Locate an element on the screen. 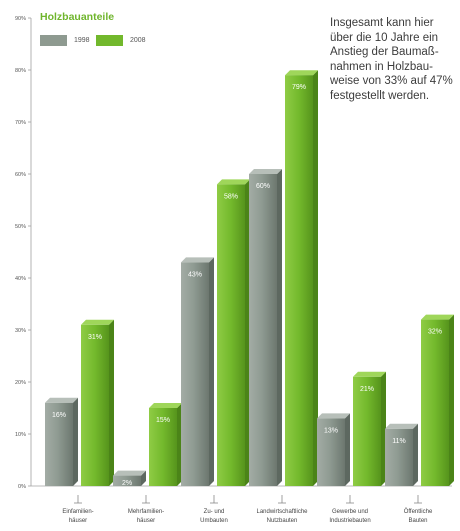  y-tick-label: 40% is located at coordinates (20, 279).